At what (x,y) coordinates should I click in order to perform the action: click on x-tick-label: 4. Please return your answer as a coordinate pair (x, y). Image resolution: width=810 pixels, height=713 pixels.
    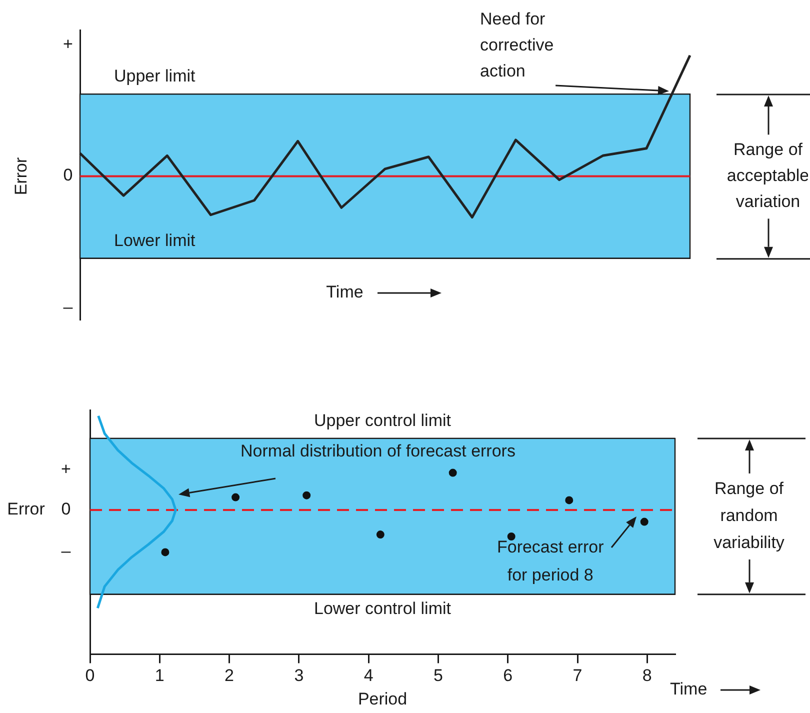
    Looking at the image, I should click on (369, 676).